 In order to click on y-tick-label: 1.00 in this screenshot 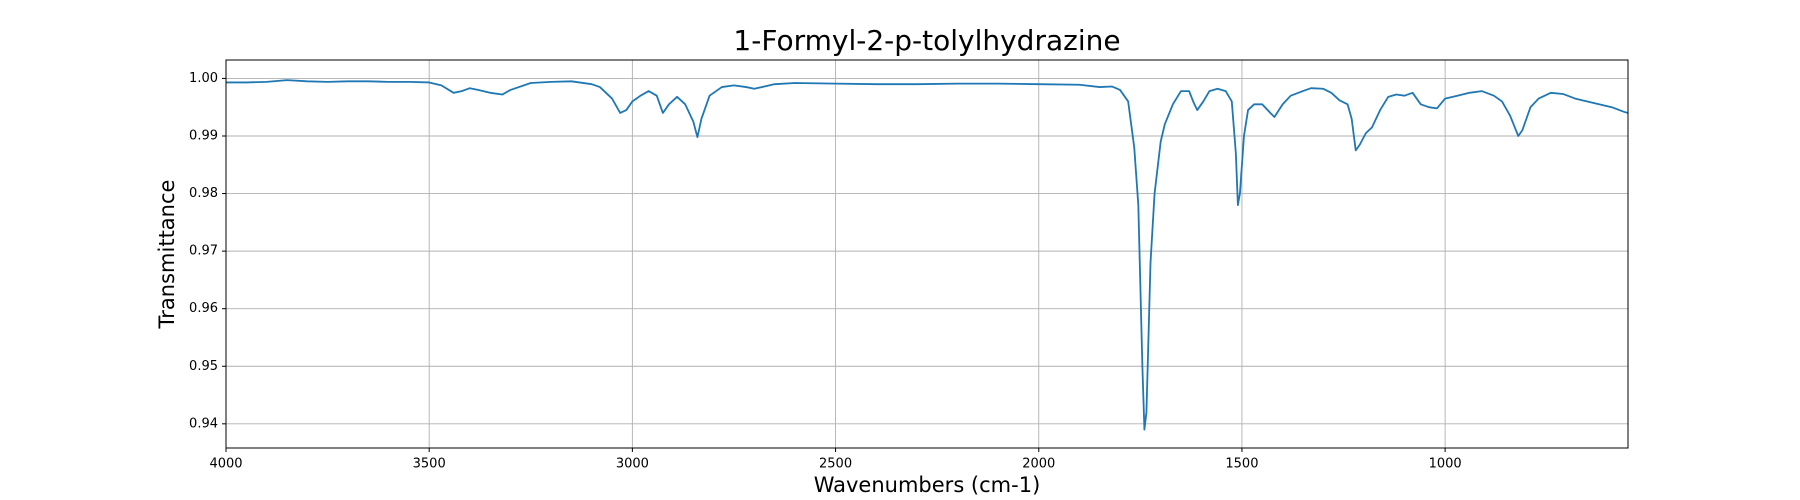, I will do `click(203, 78)`.